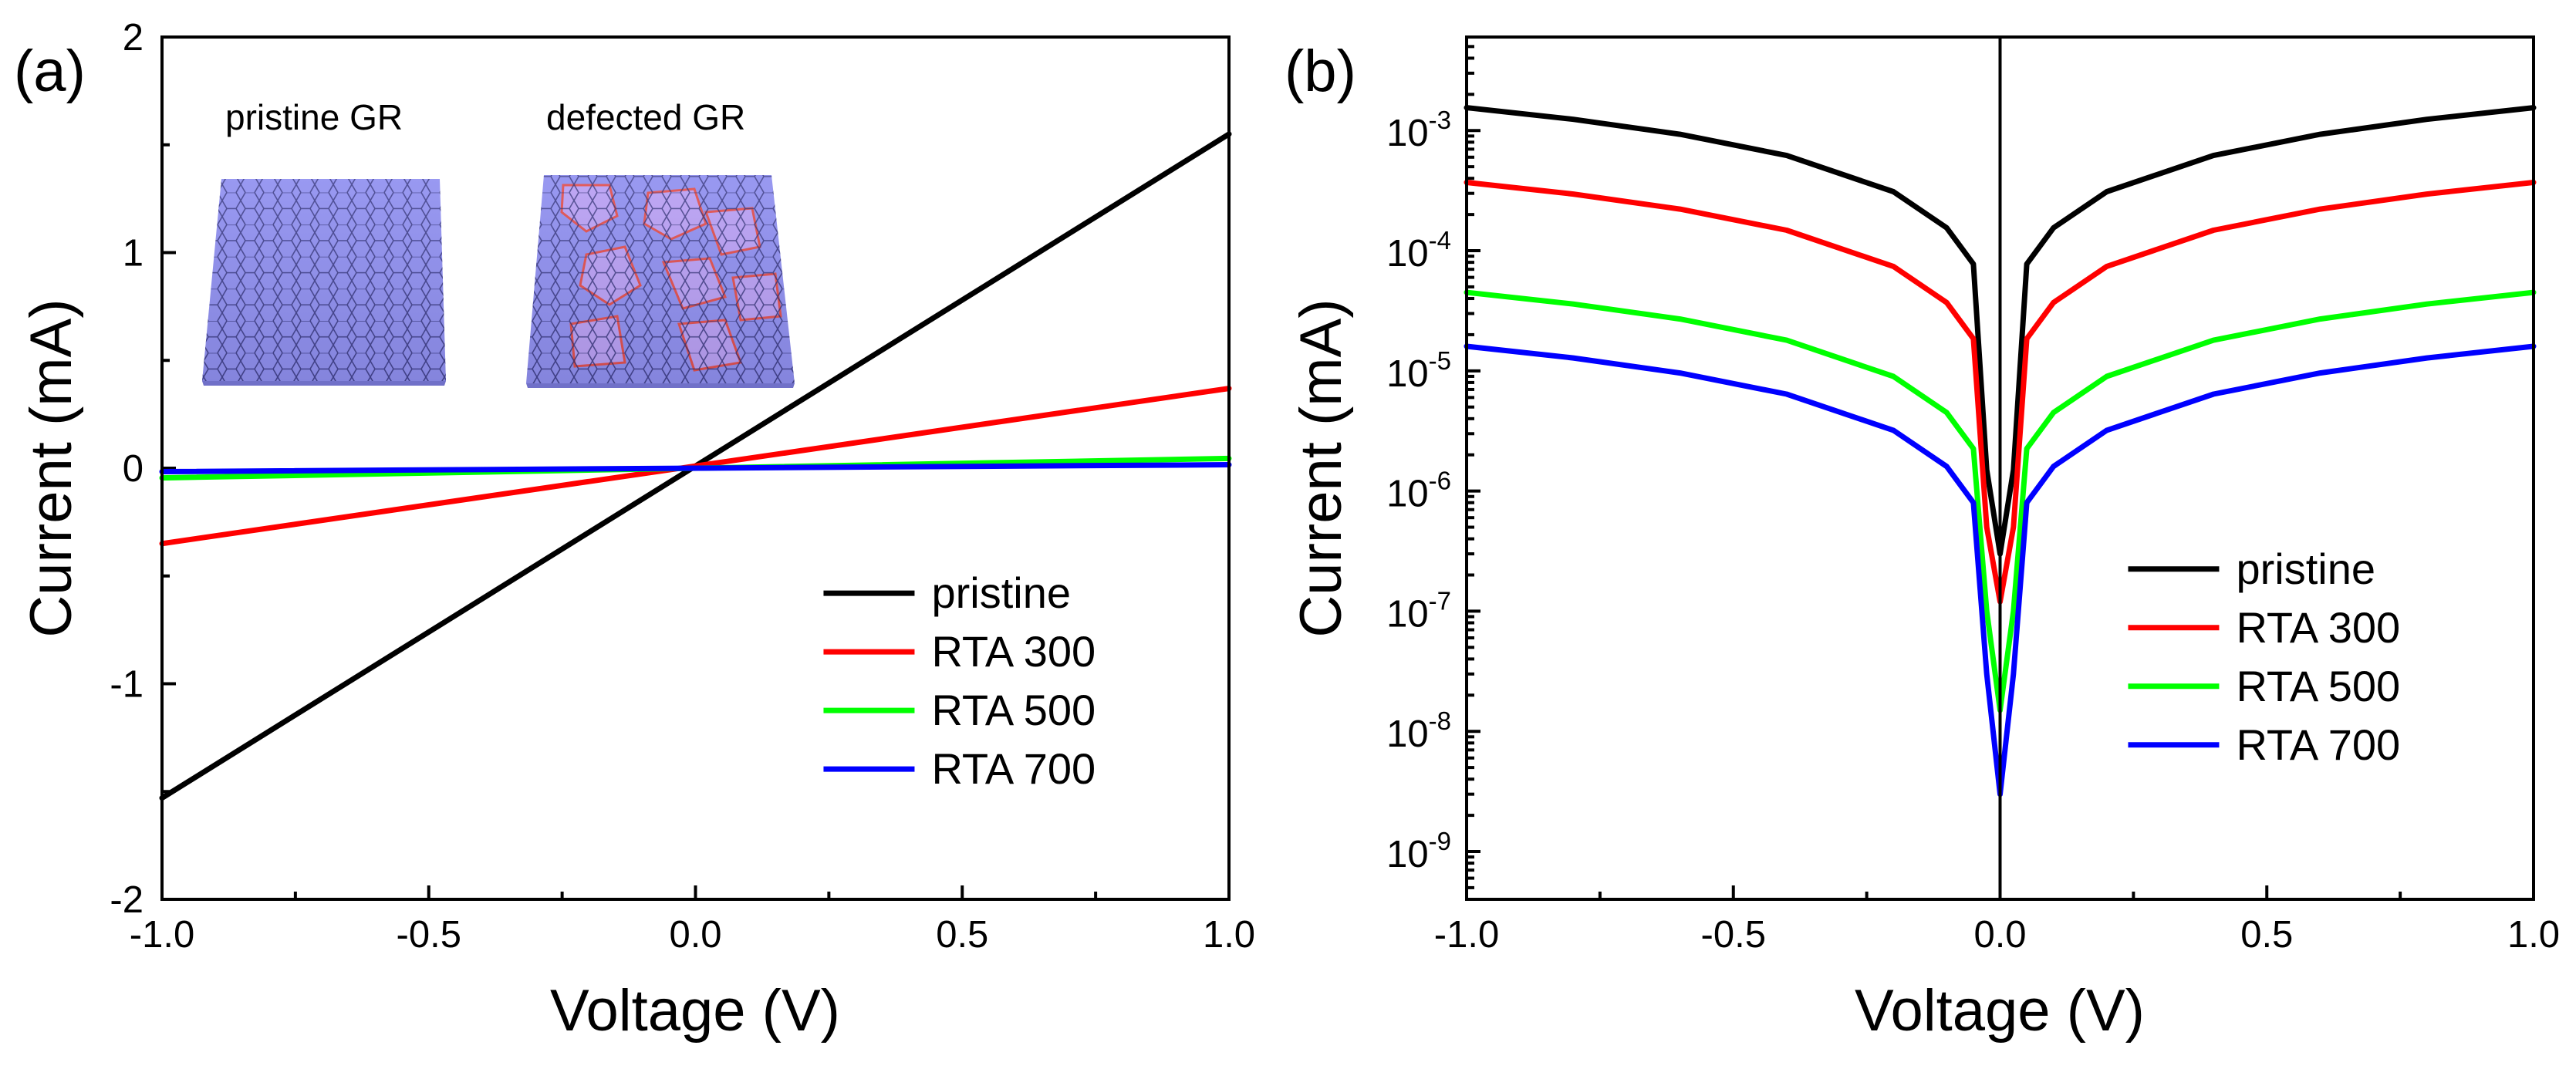 Image resolution: width=2576 pixels, height=1069 pixels. I want to click on panel-a-legend-label-rta-500: RTA 500, so click(1014, 710).